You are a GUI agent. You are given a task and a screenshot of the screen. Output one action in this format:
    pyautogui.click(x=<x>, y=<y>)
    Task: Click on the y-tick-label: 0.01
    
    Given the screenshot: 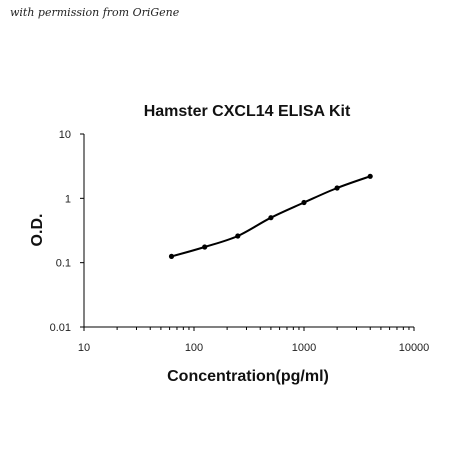 What is the action you would take?
    pyautogui.click(x=60, y=328)
    